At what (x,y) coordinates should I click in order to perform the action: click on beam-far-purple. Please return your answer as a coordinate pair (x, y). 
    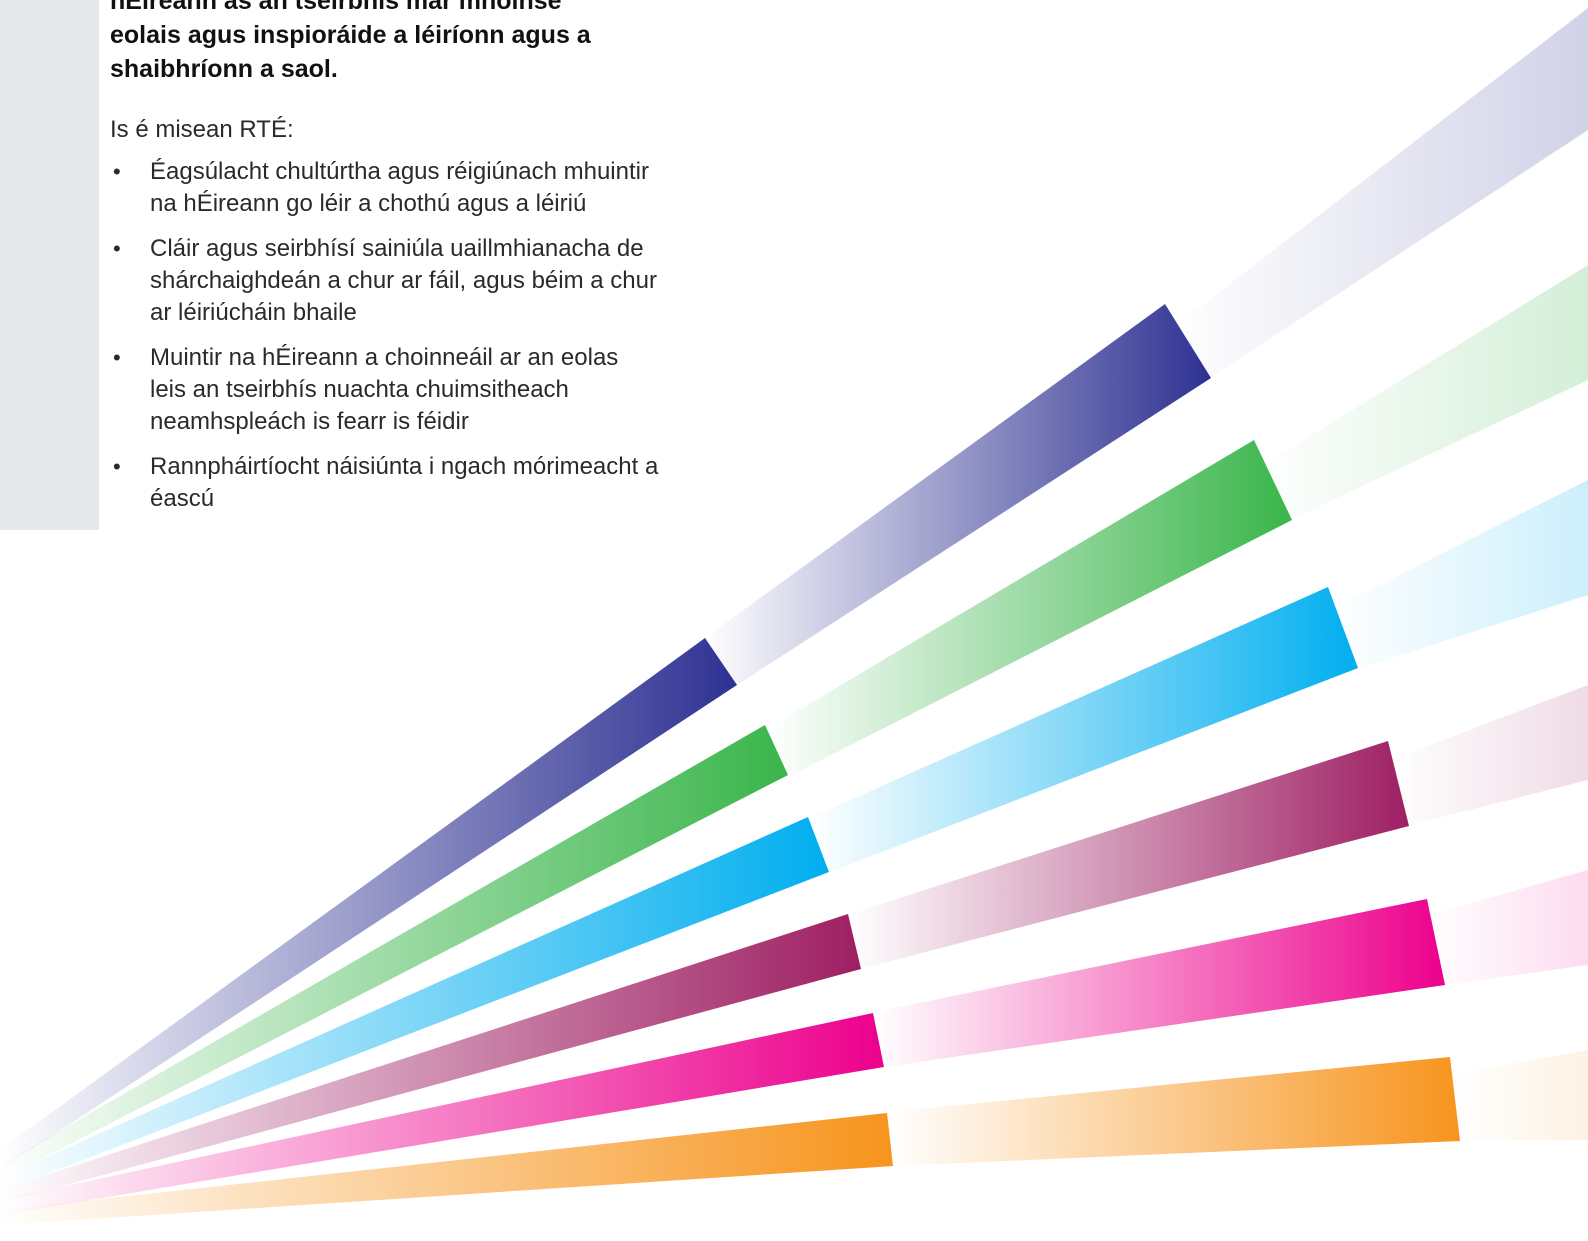
    Looking at the image, I should click on (1379, 193).